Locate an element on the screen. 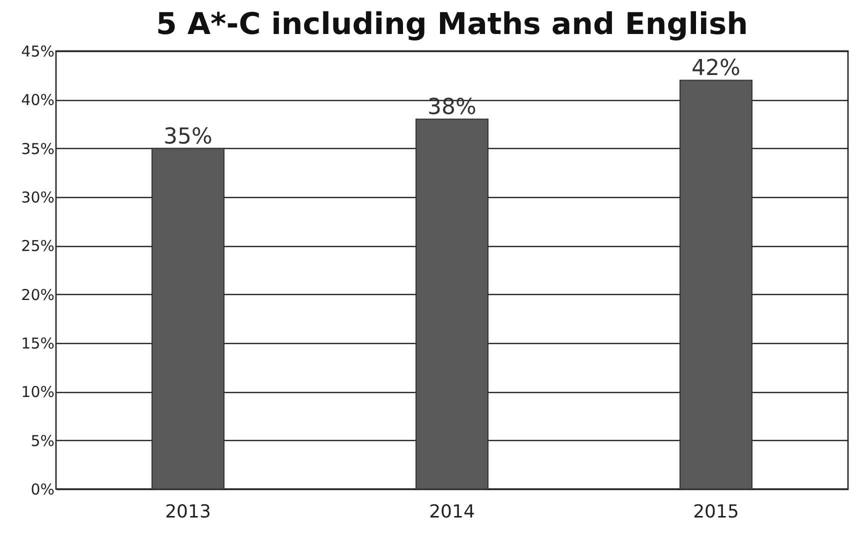 The height and width of the screenshot is (541, 868). y-tick-label: 35% is located at coordinates (37, 149).